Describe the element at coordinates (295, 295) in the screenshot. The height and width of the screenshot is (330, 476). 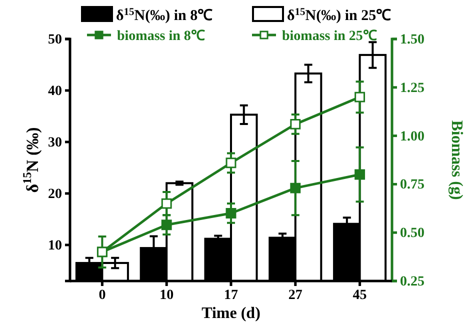
I see `x-tick-label: 27` at that location.